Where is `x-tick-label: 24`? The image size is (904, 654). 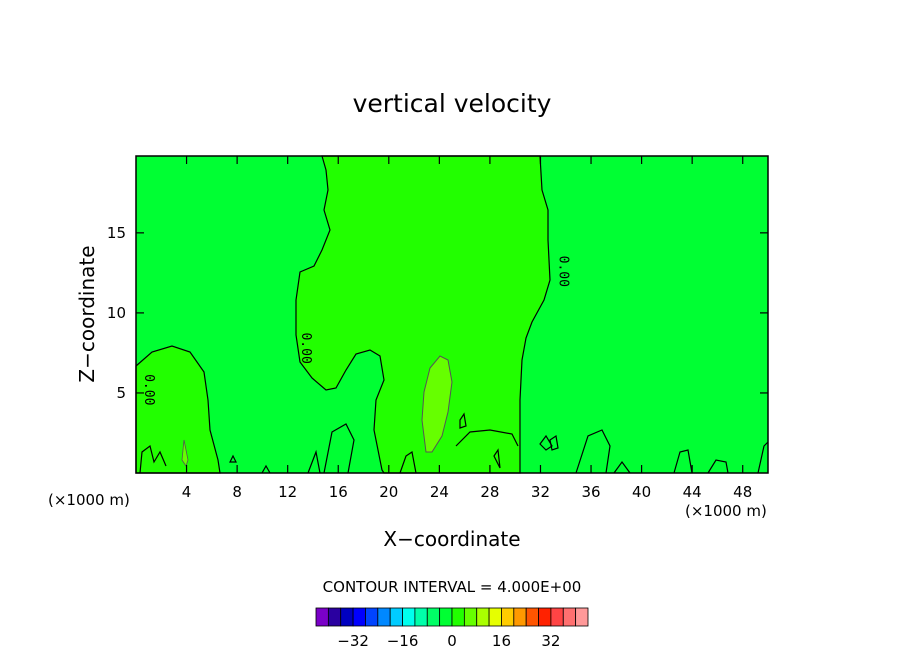
x-tick-label: 24 is located at coordinates (439, 492).